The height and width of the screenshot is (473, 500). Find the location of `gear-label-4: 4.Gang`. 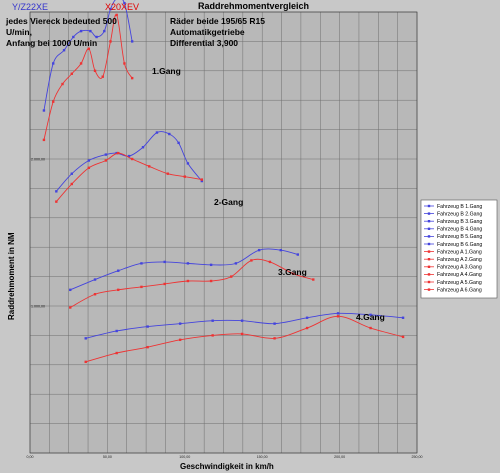

gear-label-4: 4.Gang is located at coordinates (370, 317).